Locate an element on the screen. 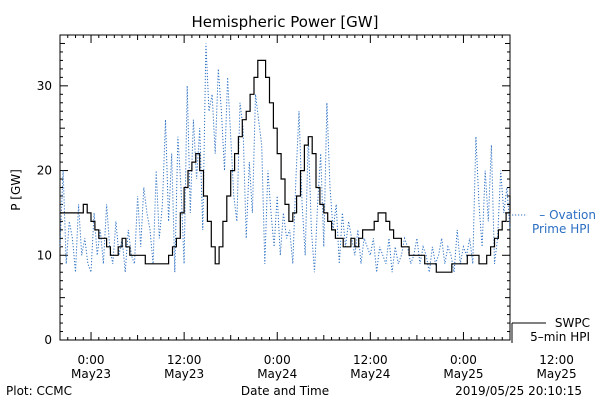 The height and width of the screenshot is (400, 600). y-tick-label: 20 is located at coordinates (44, 171).